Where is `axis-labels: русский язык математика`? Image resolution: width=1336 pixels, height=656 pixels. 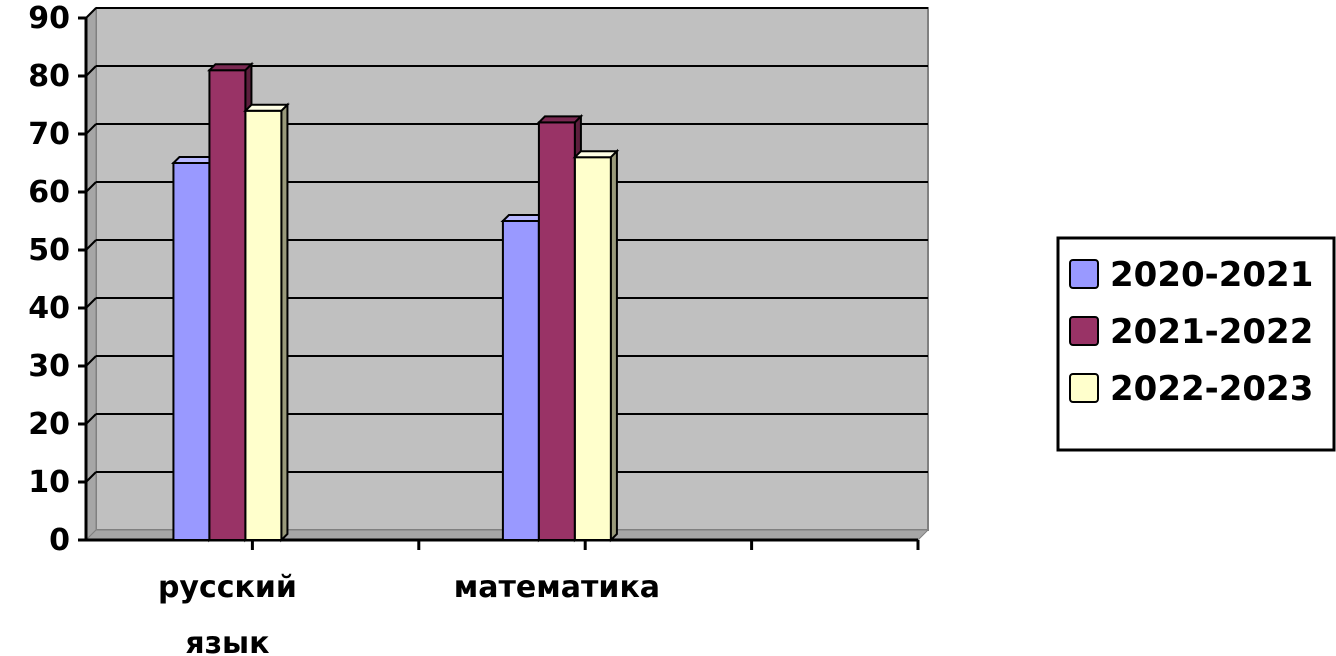
axis-labels: русский язык математика is located at coordinates (409, 613).